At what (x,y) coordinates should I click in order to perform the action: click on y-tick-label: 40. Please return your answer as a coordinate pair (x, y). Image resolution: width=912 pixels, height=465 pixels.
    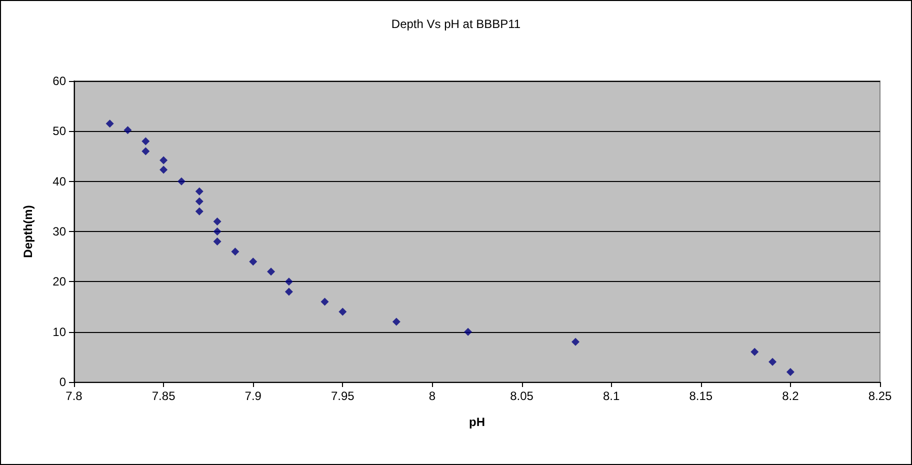
    Looking at the image, I should click on (59, 181).